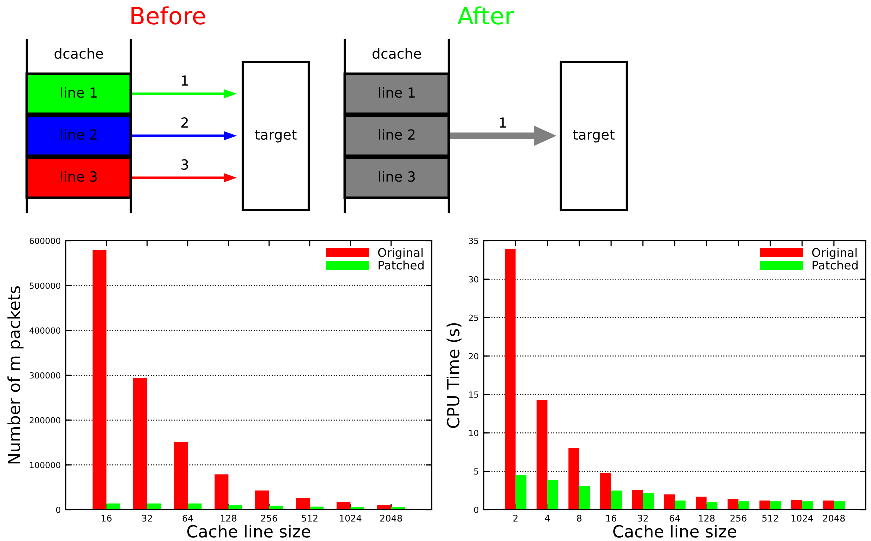 Image resolution: width=871 pixels, height=541 pixels. What do you see at coordinates (45, 465) in the screenshot?
I see `y-tick-label: 100000` at bounding box center [45, 465].